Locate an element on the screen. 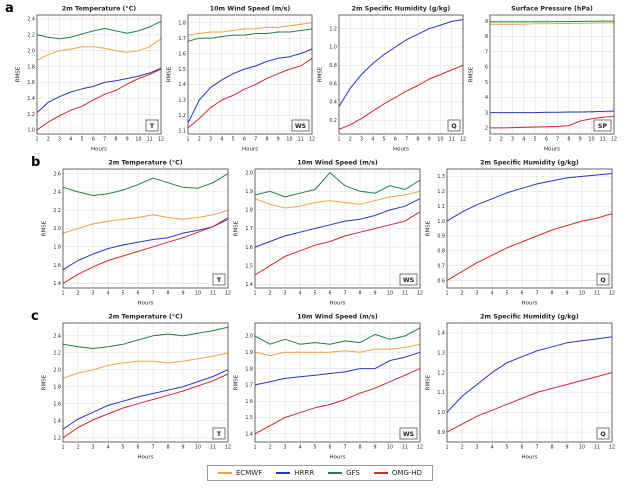 The width and height of the screenshot is (640, 488). y-tick-label: 0.9 is located at coordinates (441, 433).